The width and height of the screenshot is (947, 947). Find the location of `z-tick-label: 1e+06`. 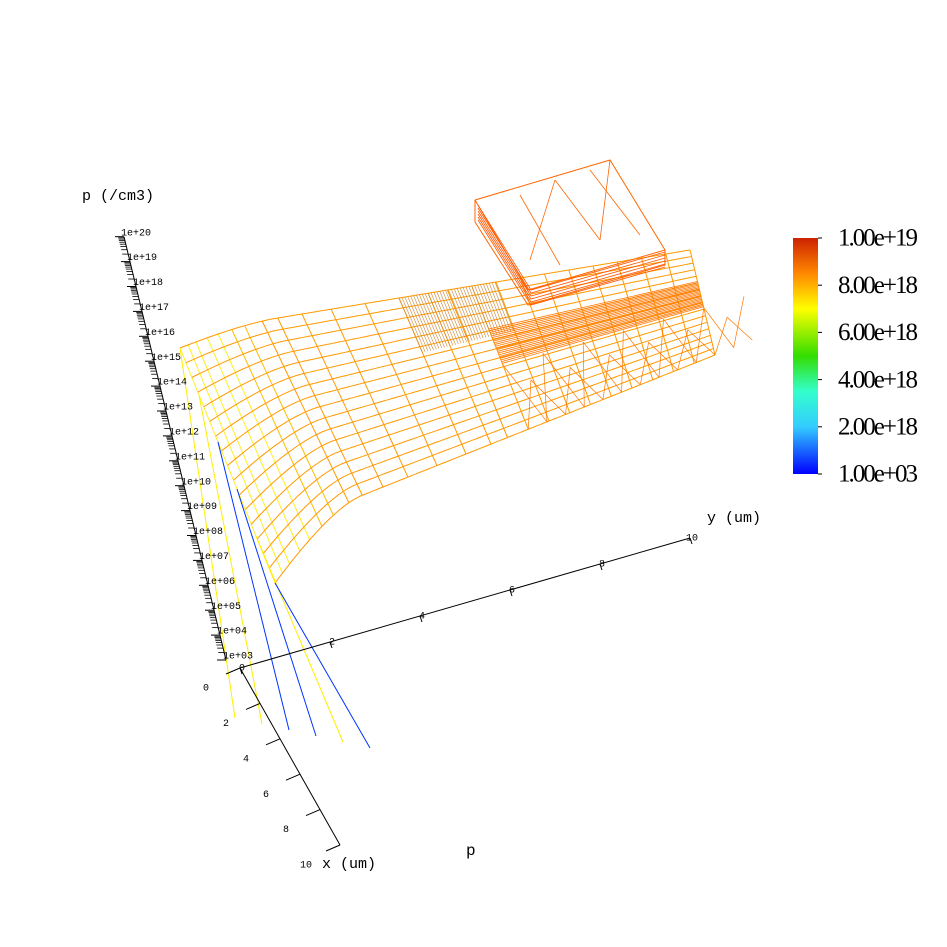

z-tick-label: 1e+06 is located at coordinates (220, 582).